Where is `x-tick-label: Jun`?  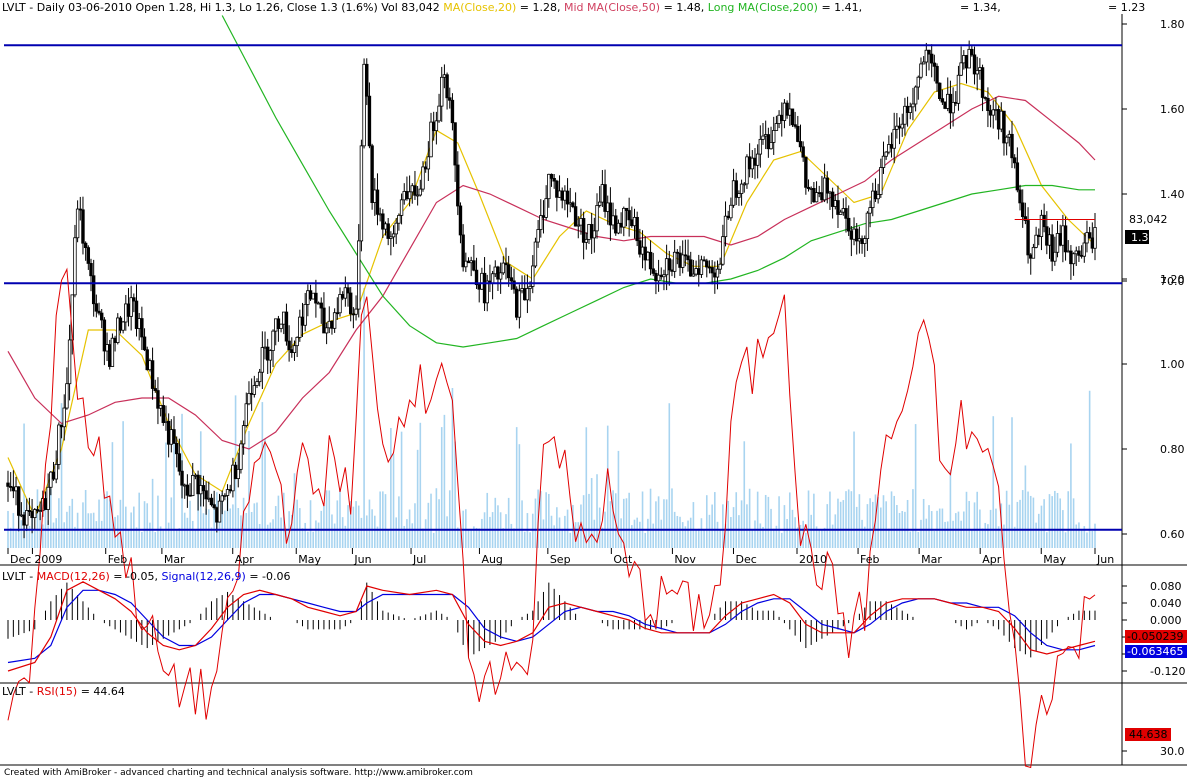
x-tick-label: Jun is located at coordinates (1105, 559).